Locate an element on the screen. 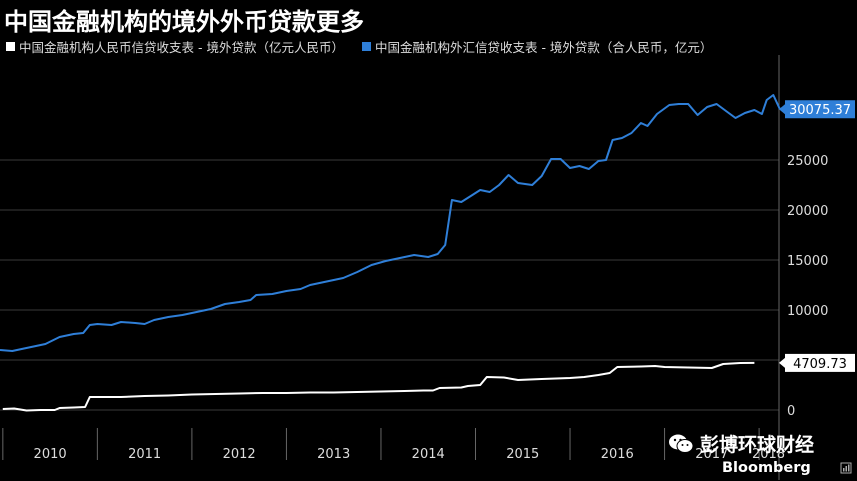 The image size is (857, 481). watermark: 彭博环球财经 is located at coordinates (741, 443).